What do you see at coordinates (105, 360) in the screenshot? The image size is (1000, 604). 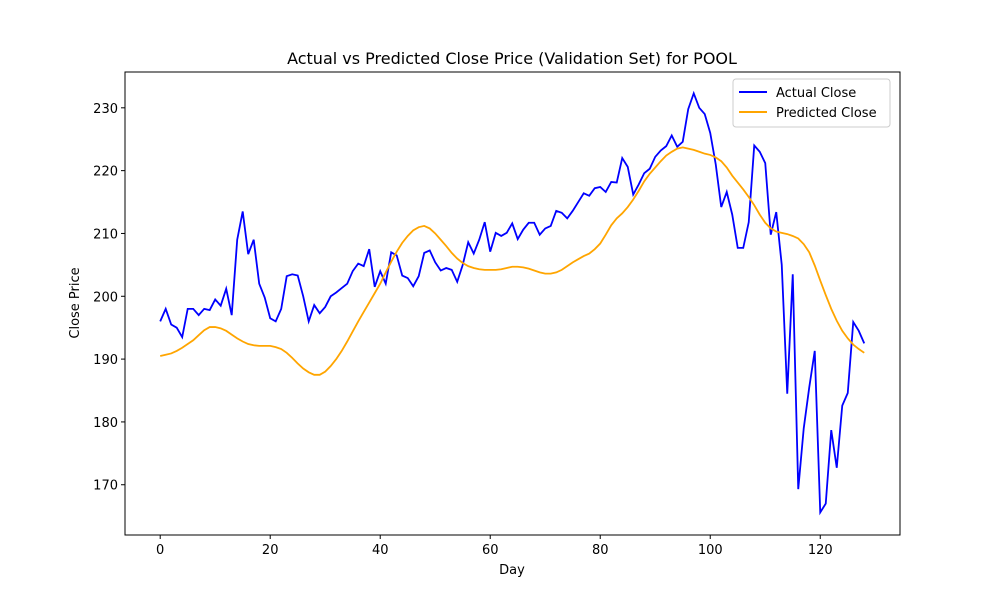 I see `y-tick-label: 190` at bounding box center [105, 360].